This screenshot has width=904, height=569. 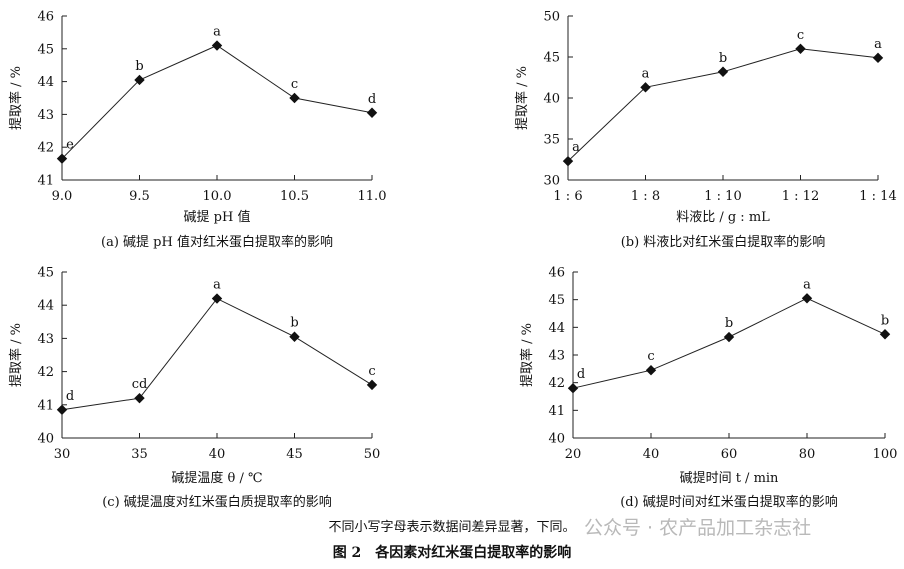 I want to click on x-tick-label: 10.0, so click(x=217, y=196).